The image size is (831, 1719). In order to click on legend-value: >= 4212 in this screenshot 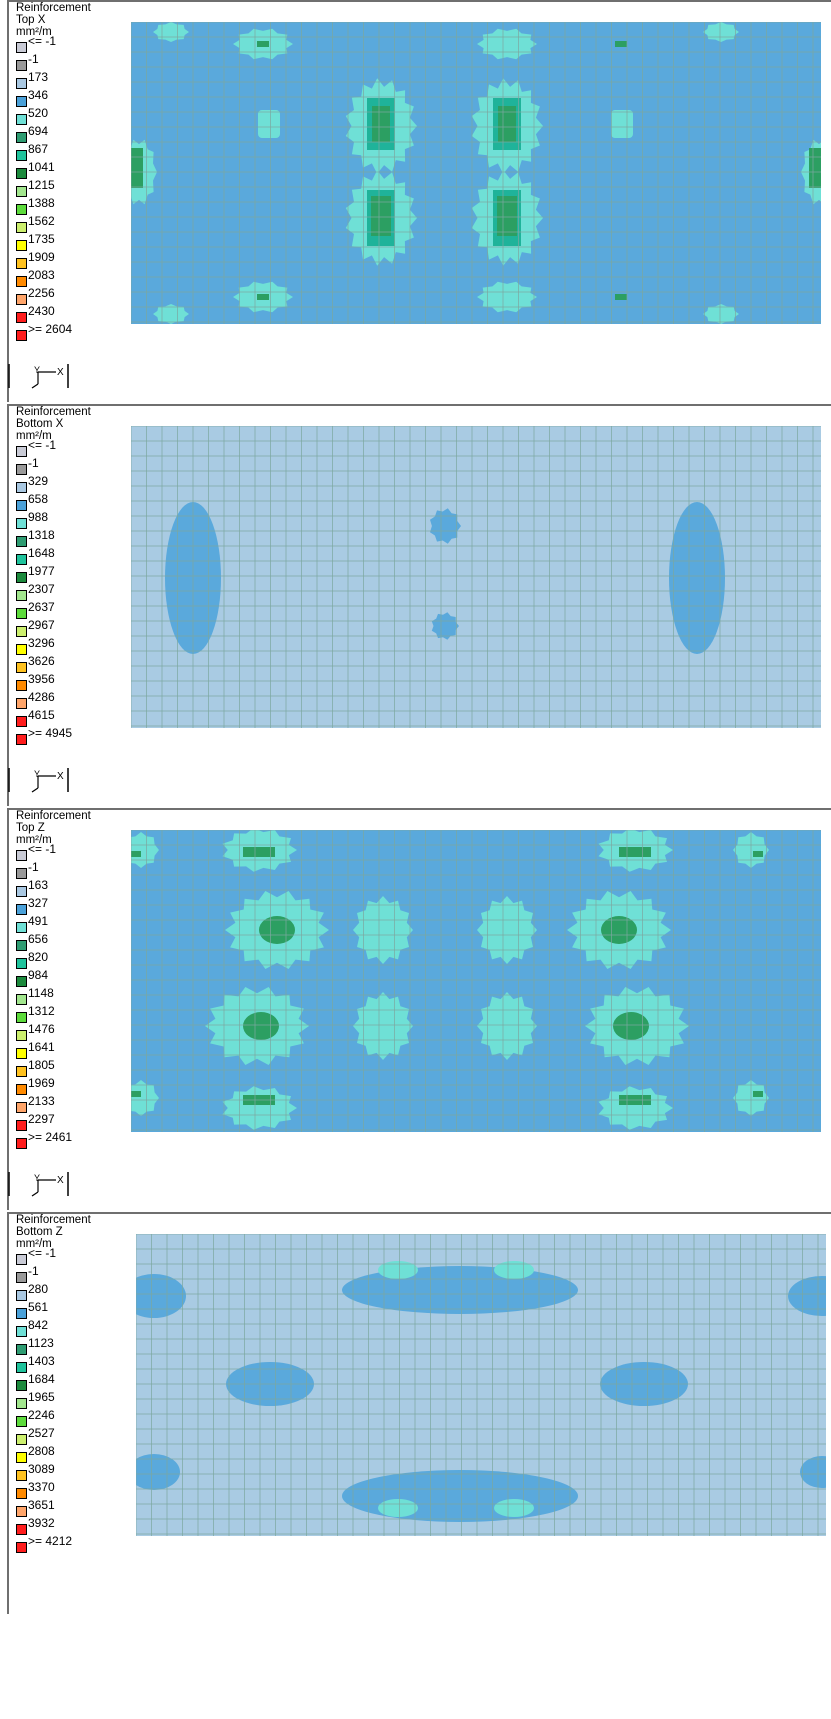, I will do `click(50, 1541)`.